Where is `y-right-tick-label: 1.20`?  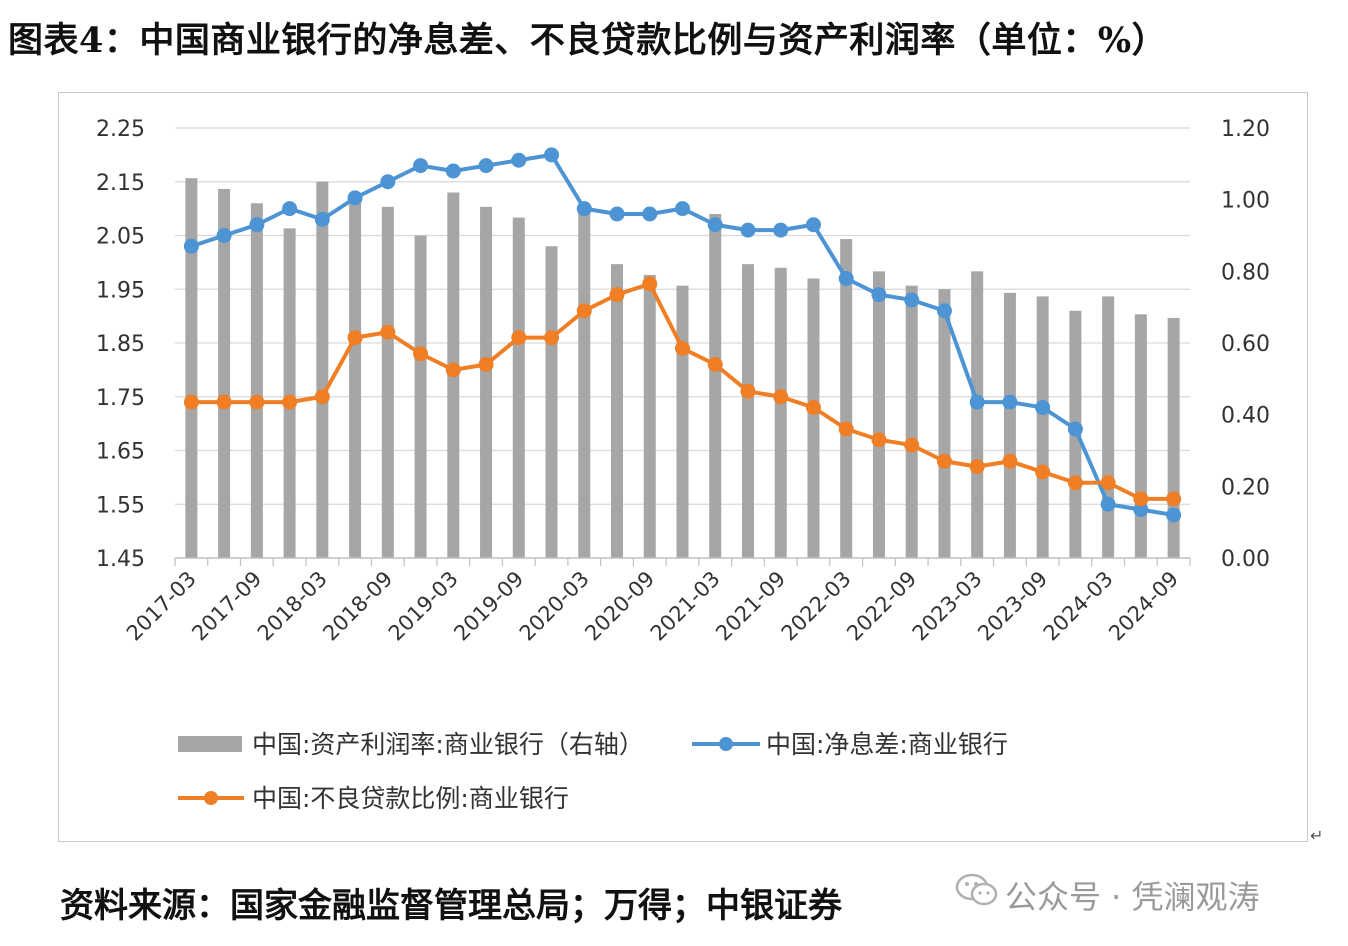 y-right-tick-label: 1.20 is located at coordinates (1245, 129).